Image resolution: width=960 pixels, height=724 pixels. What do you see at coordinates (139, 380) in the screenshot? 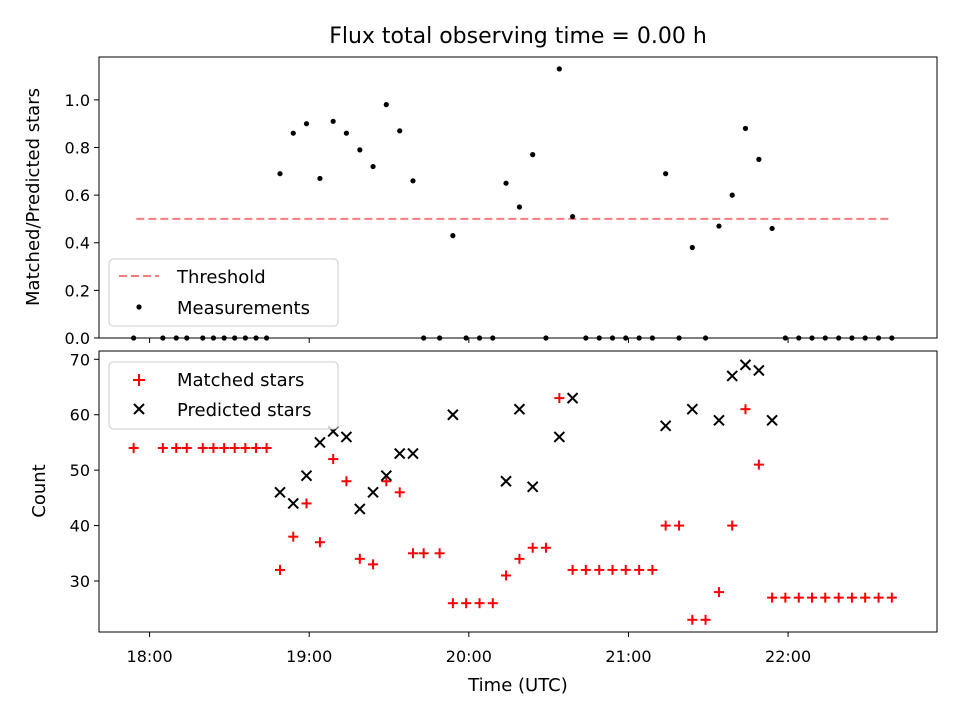
I see `legend-matched-swatch` at bounding box center [139, 380].